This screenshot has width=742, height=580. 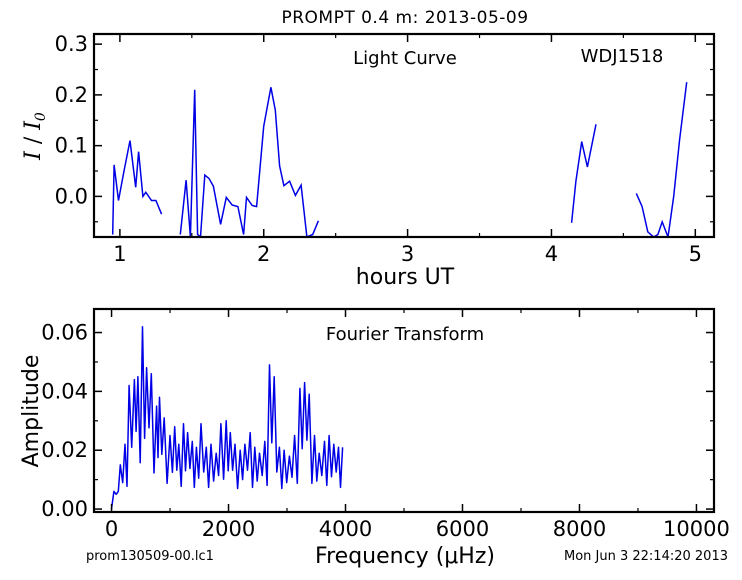 I want to click on light-curve-ytick-label: 0.3, so click(x=71, y=44).